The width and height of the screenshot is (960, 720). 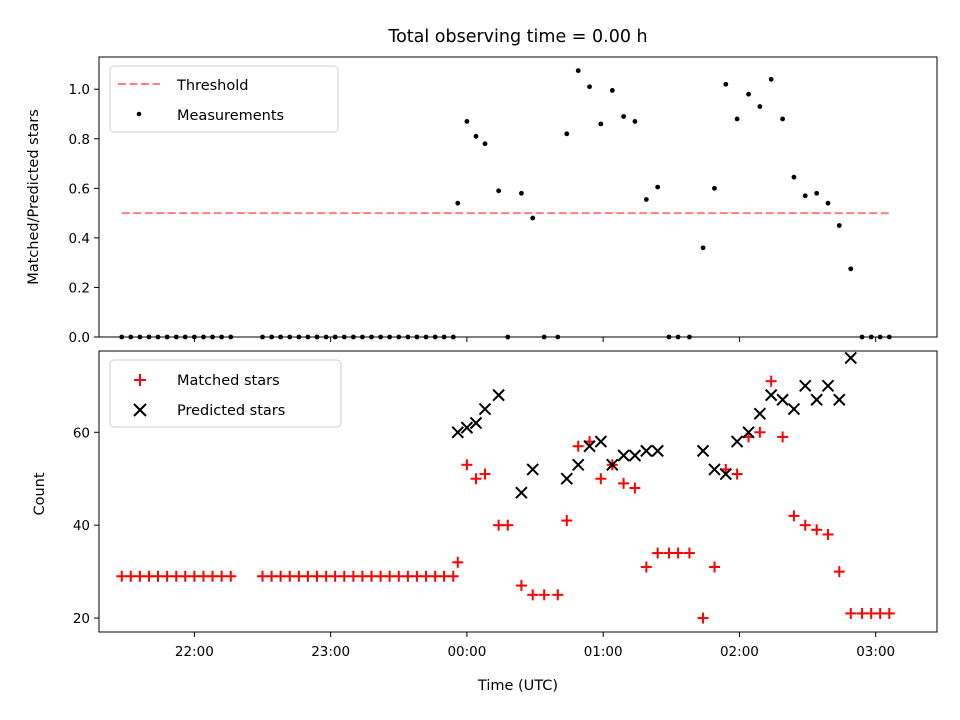 What do you see at coordinates (79, 189) in the screenshot?
I see `ratio-y-tick-label: 0.6` at bounding box center [79, 189].